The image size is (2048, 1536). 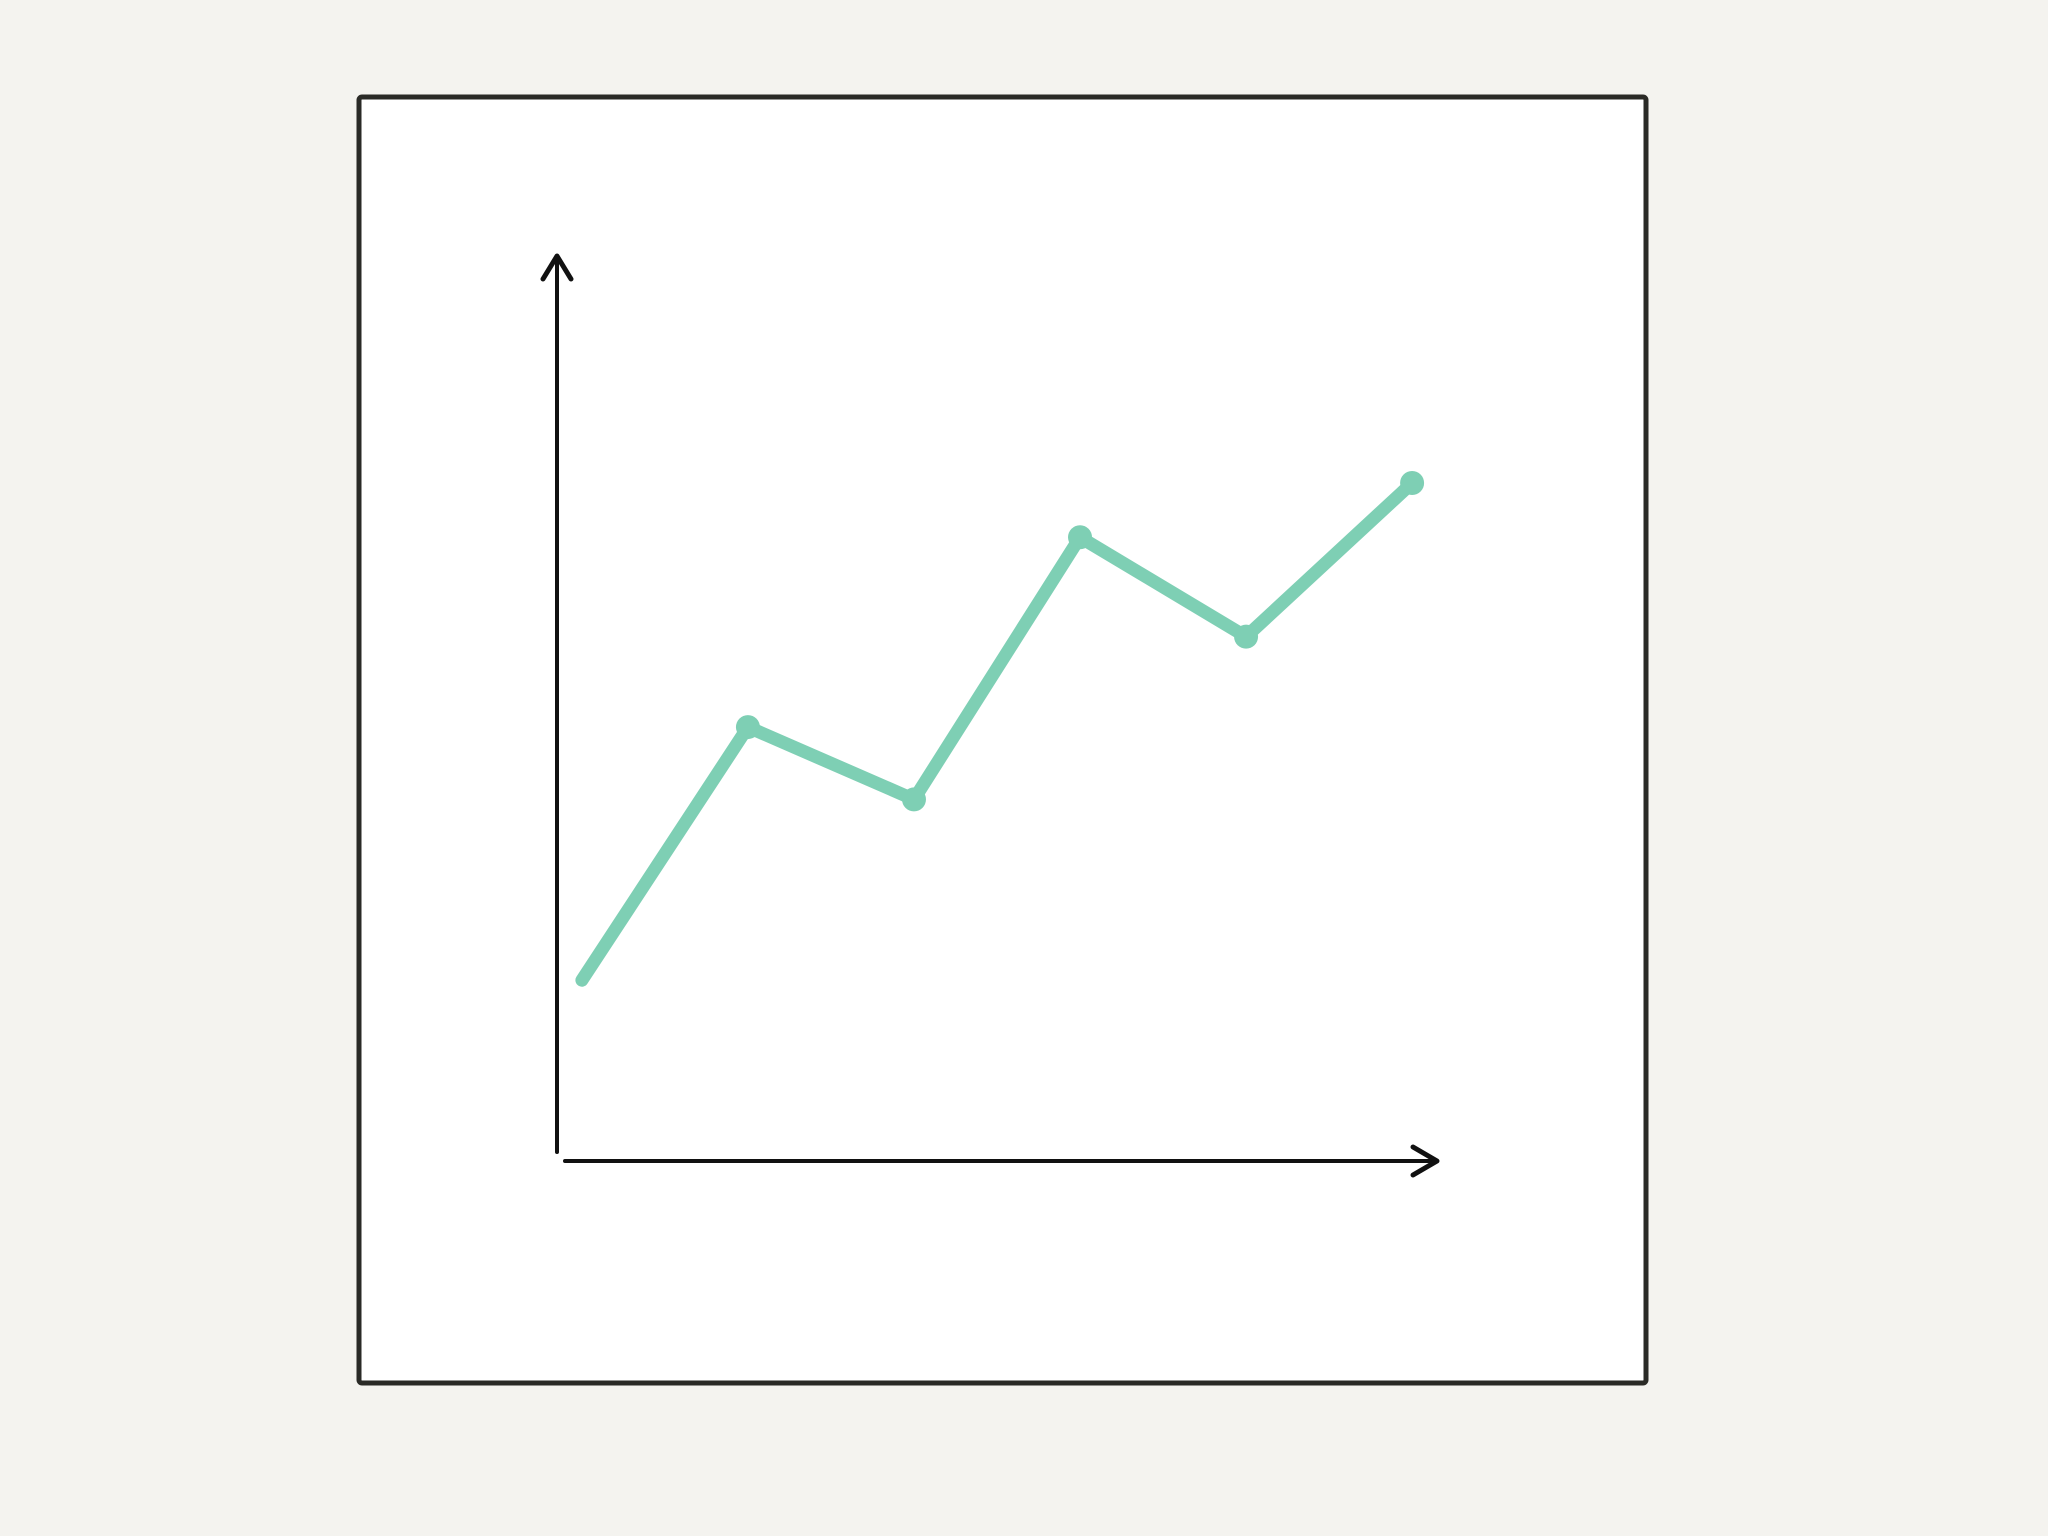 What do you see at coordinates (1425, 1161) in the screenshot?
I see `x-axis-arrow-icon` at bounding box center [1425, 1161].